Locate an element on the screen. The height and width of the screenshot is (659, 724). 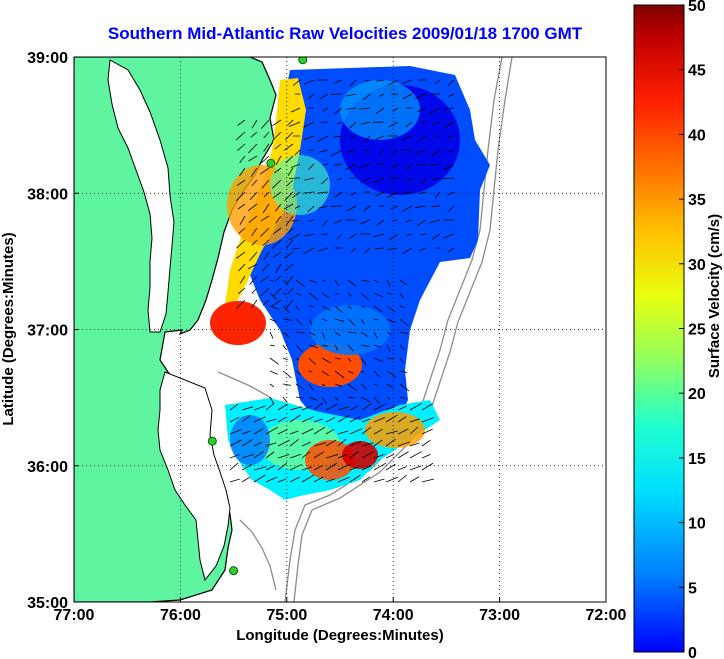
colorbar-tick-label: 25 is located at coordinates (697, 330).